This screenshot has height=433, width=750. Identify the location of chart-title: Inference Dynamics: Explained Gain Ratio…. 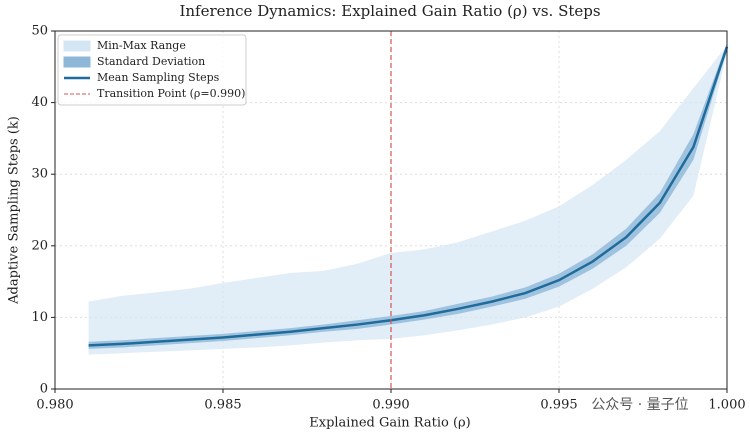
(389, 11).